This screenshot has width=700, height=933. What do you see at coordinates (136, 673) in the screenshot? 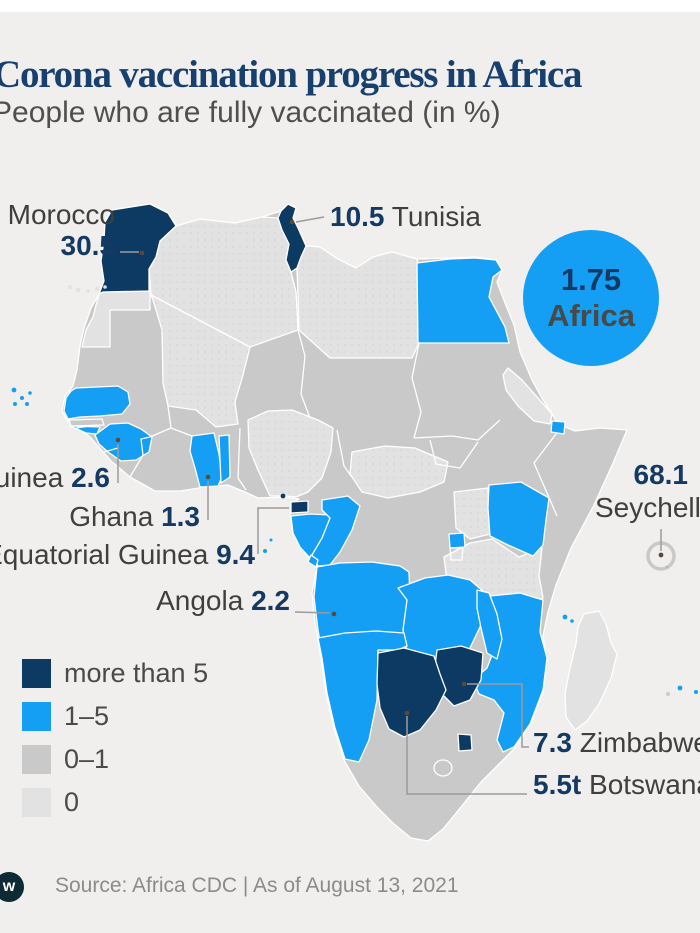
I see `legend-label-more-than-5: more than 5` at bounding box center [136, 673].